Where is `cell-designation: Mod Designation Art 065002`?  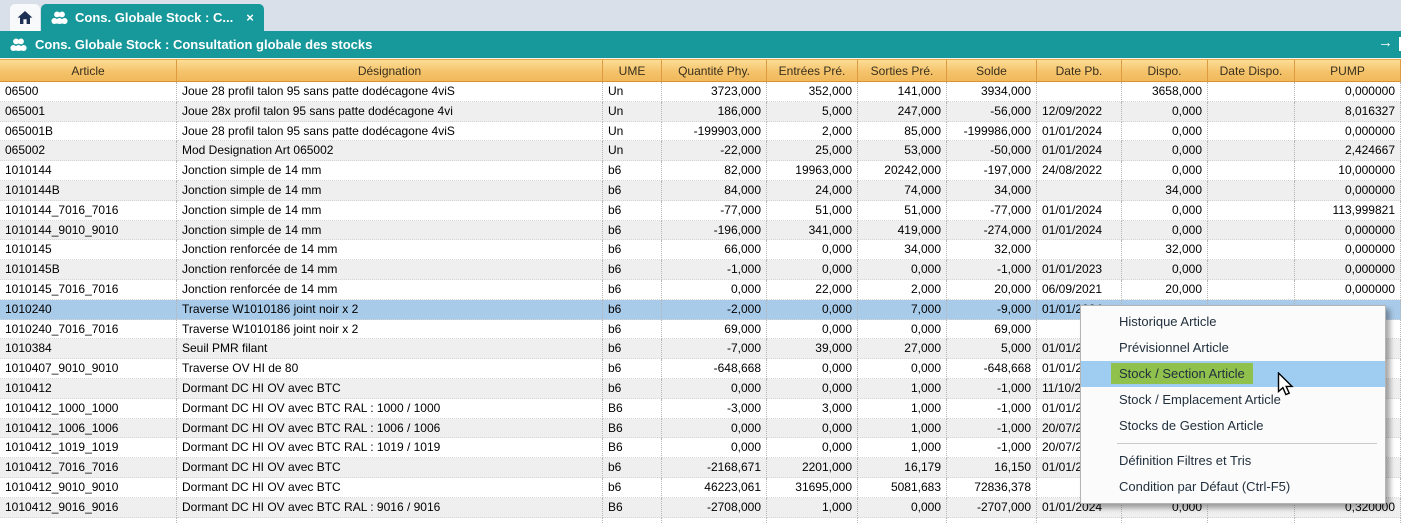
cell-designation: Mod Designation Art 065002 is located at coordinates (390, 151).